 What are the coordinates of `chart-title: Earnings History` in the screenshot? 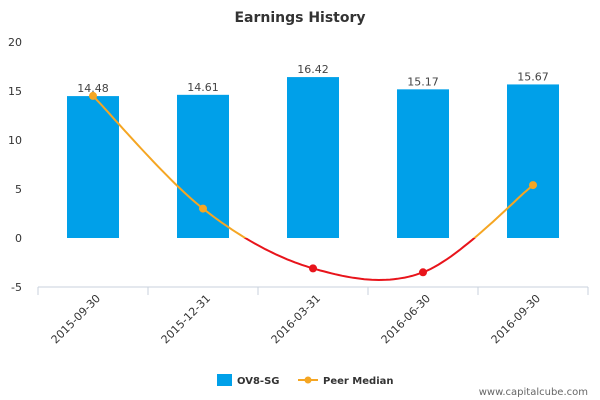 It's located at (299, 18).